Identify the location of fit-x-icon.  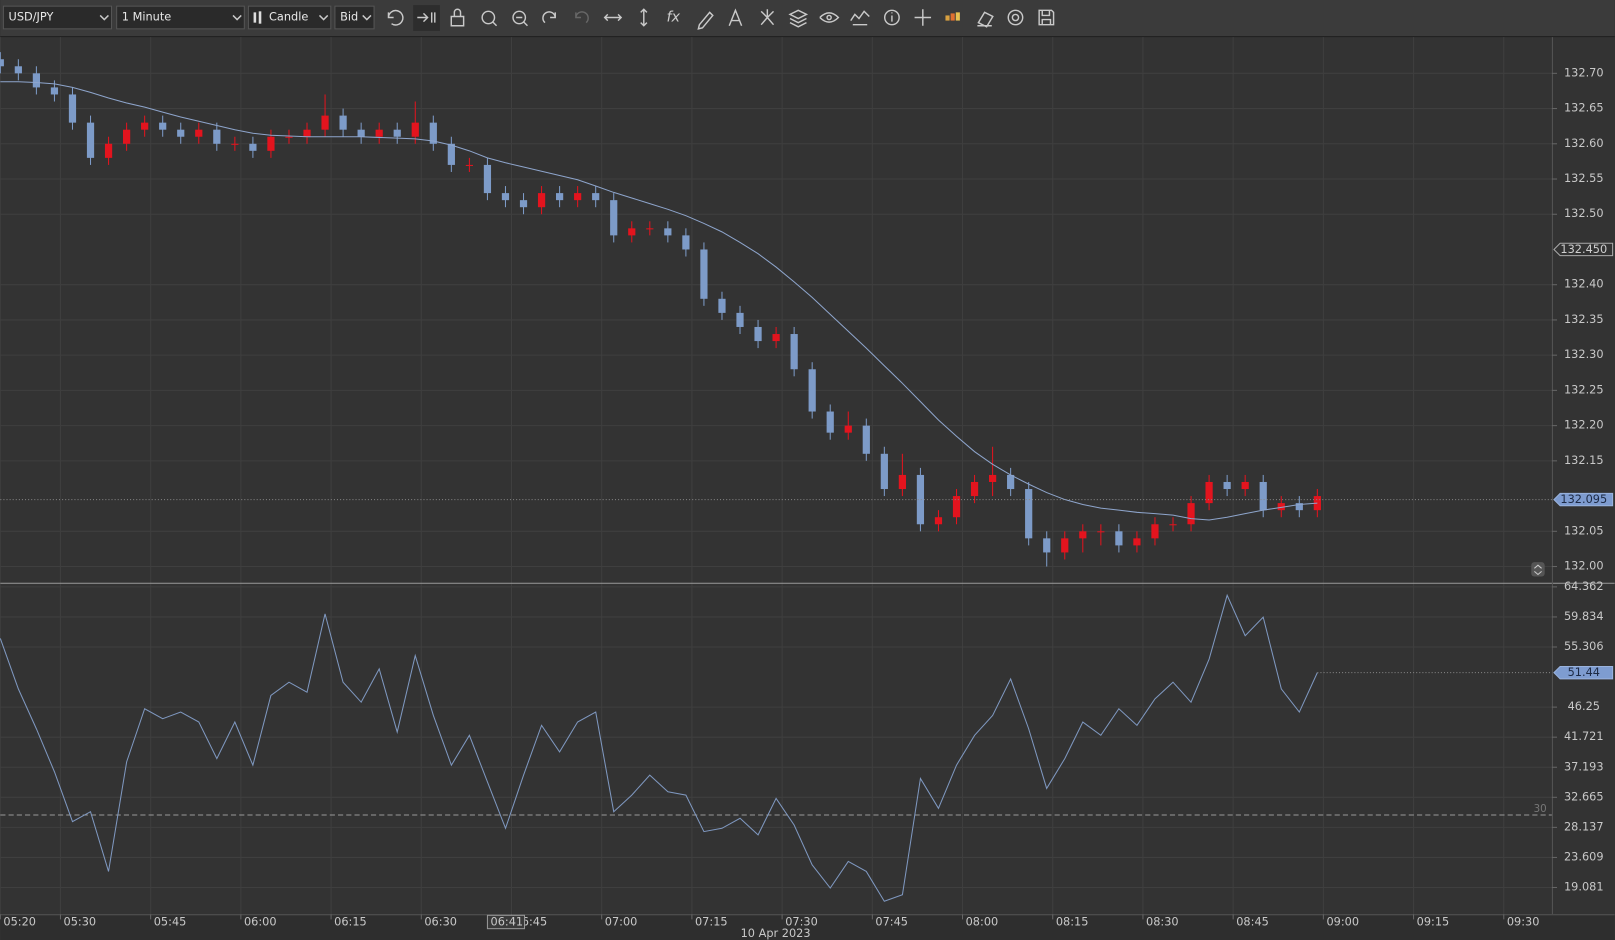
(613, 17).